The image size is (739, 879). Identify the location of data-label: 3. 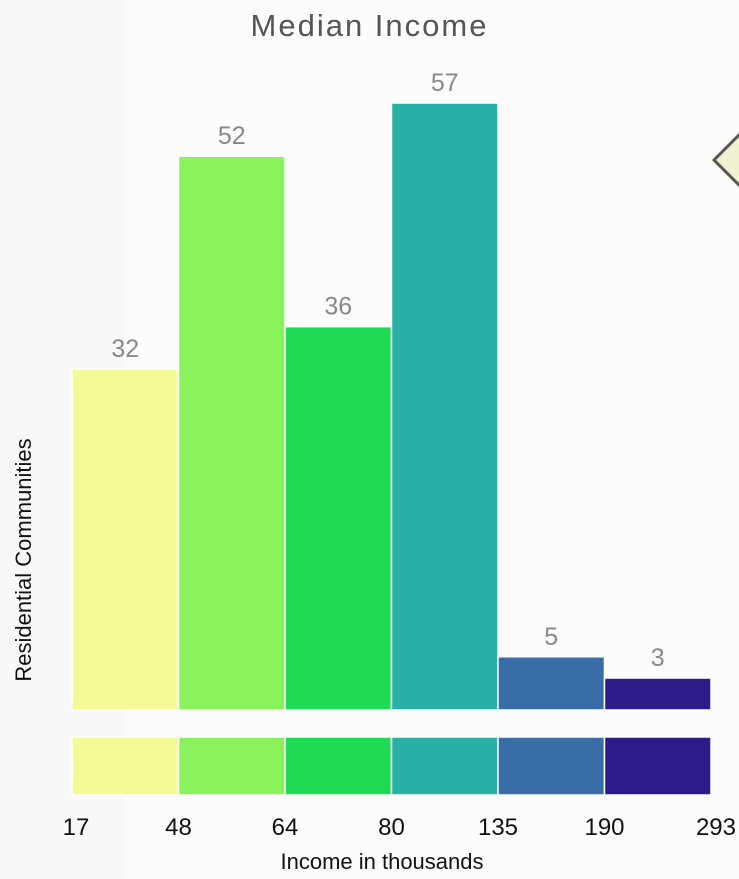
(658, 658).